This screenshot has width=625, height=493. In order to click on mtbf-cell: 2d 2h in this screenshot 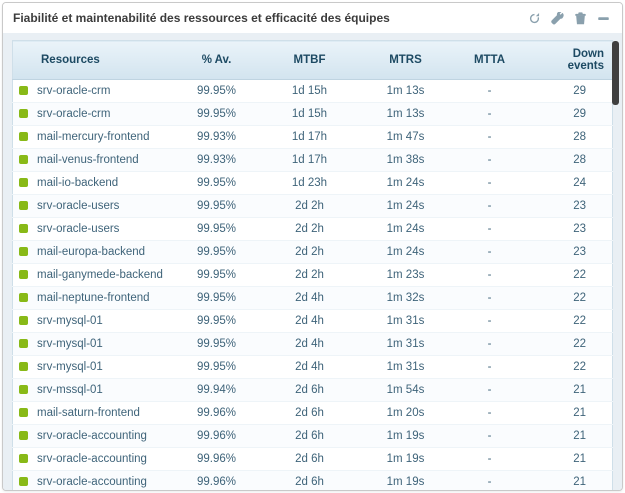, I will do `click(309, 275)`.